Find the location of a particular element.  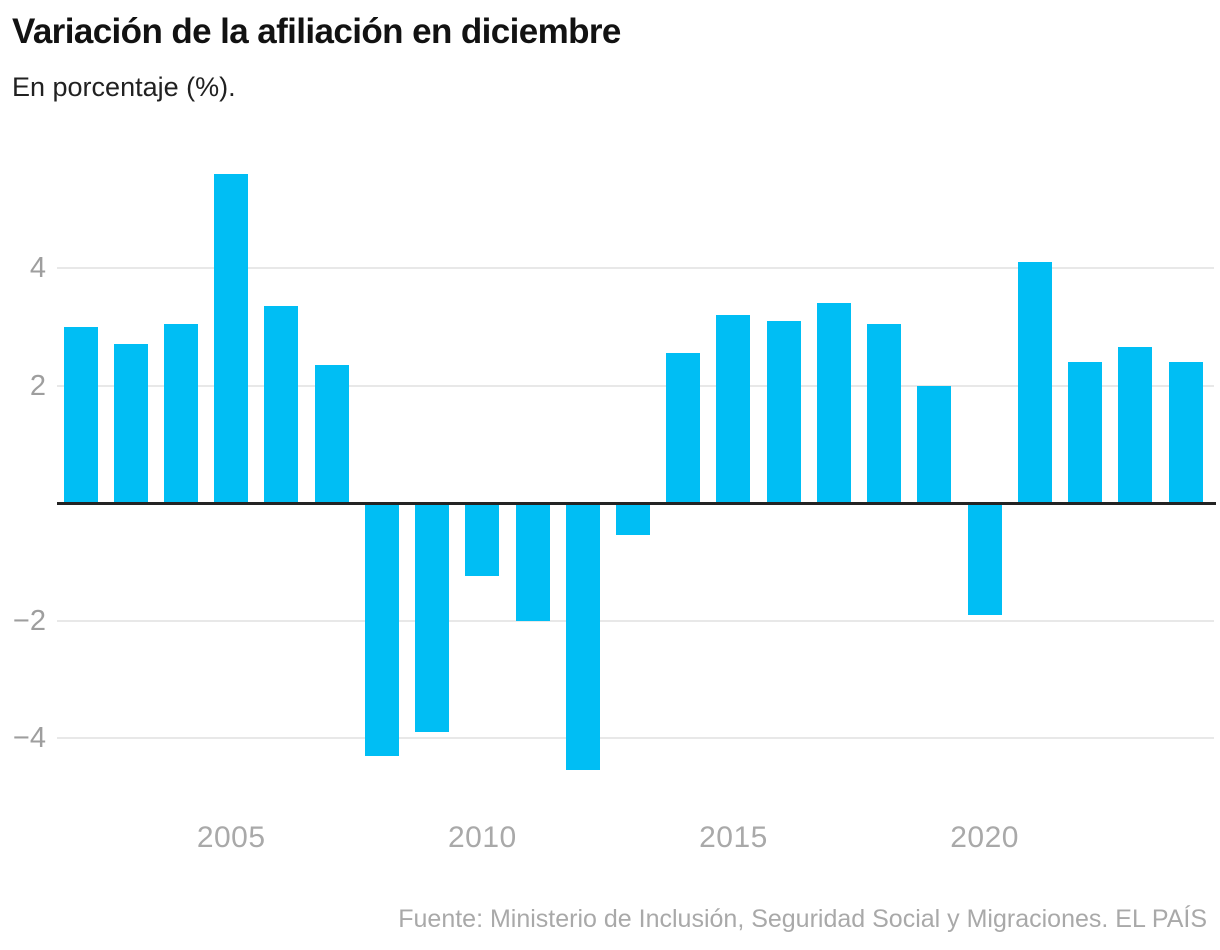

bar-2003 is located at coordinates (130, 423).